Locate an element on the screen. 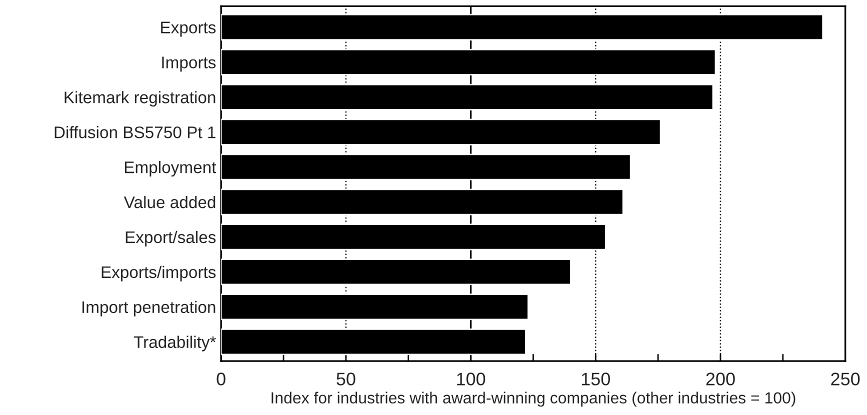 This screenshot has width=867, height=415. y-tick-label: Value added is located at coordinates (170, 202).